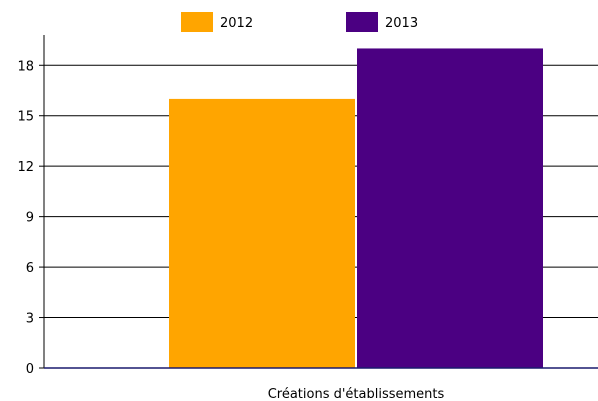 The height and width of the screenshot is (401, 598). What do you see at coordinates (236, 23) in the screenshot?
I see `legend-label-2012: 2012` at bounding box center [236, 23].